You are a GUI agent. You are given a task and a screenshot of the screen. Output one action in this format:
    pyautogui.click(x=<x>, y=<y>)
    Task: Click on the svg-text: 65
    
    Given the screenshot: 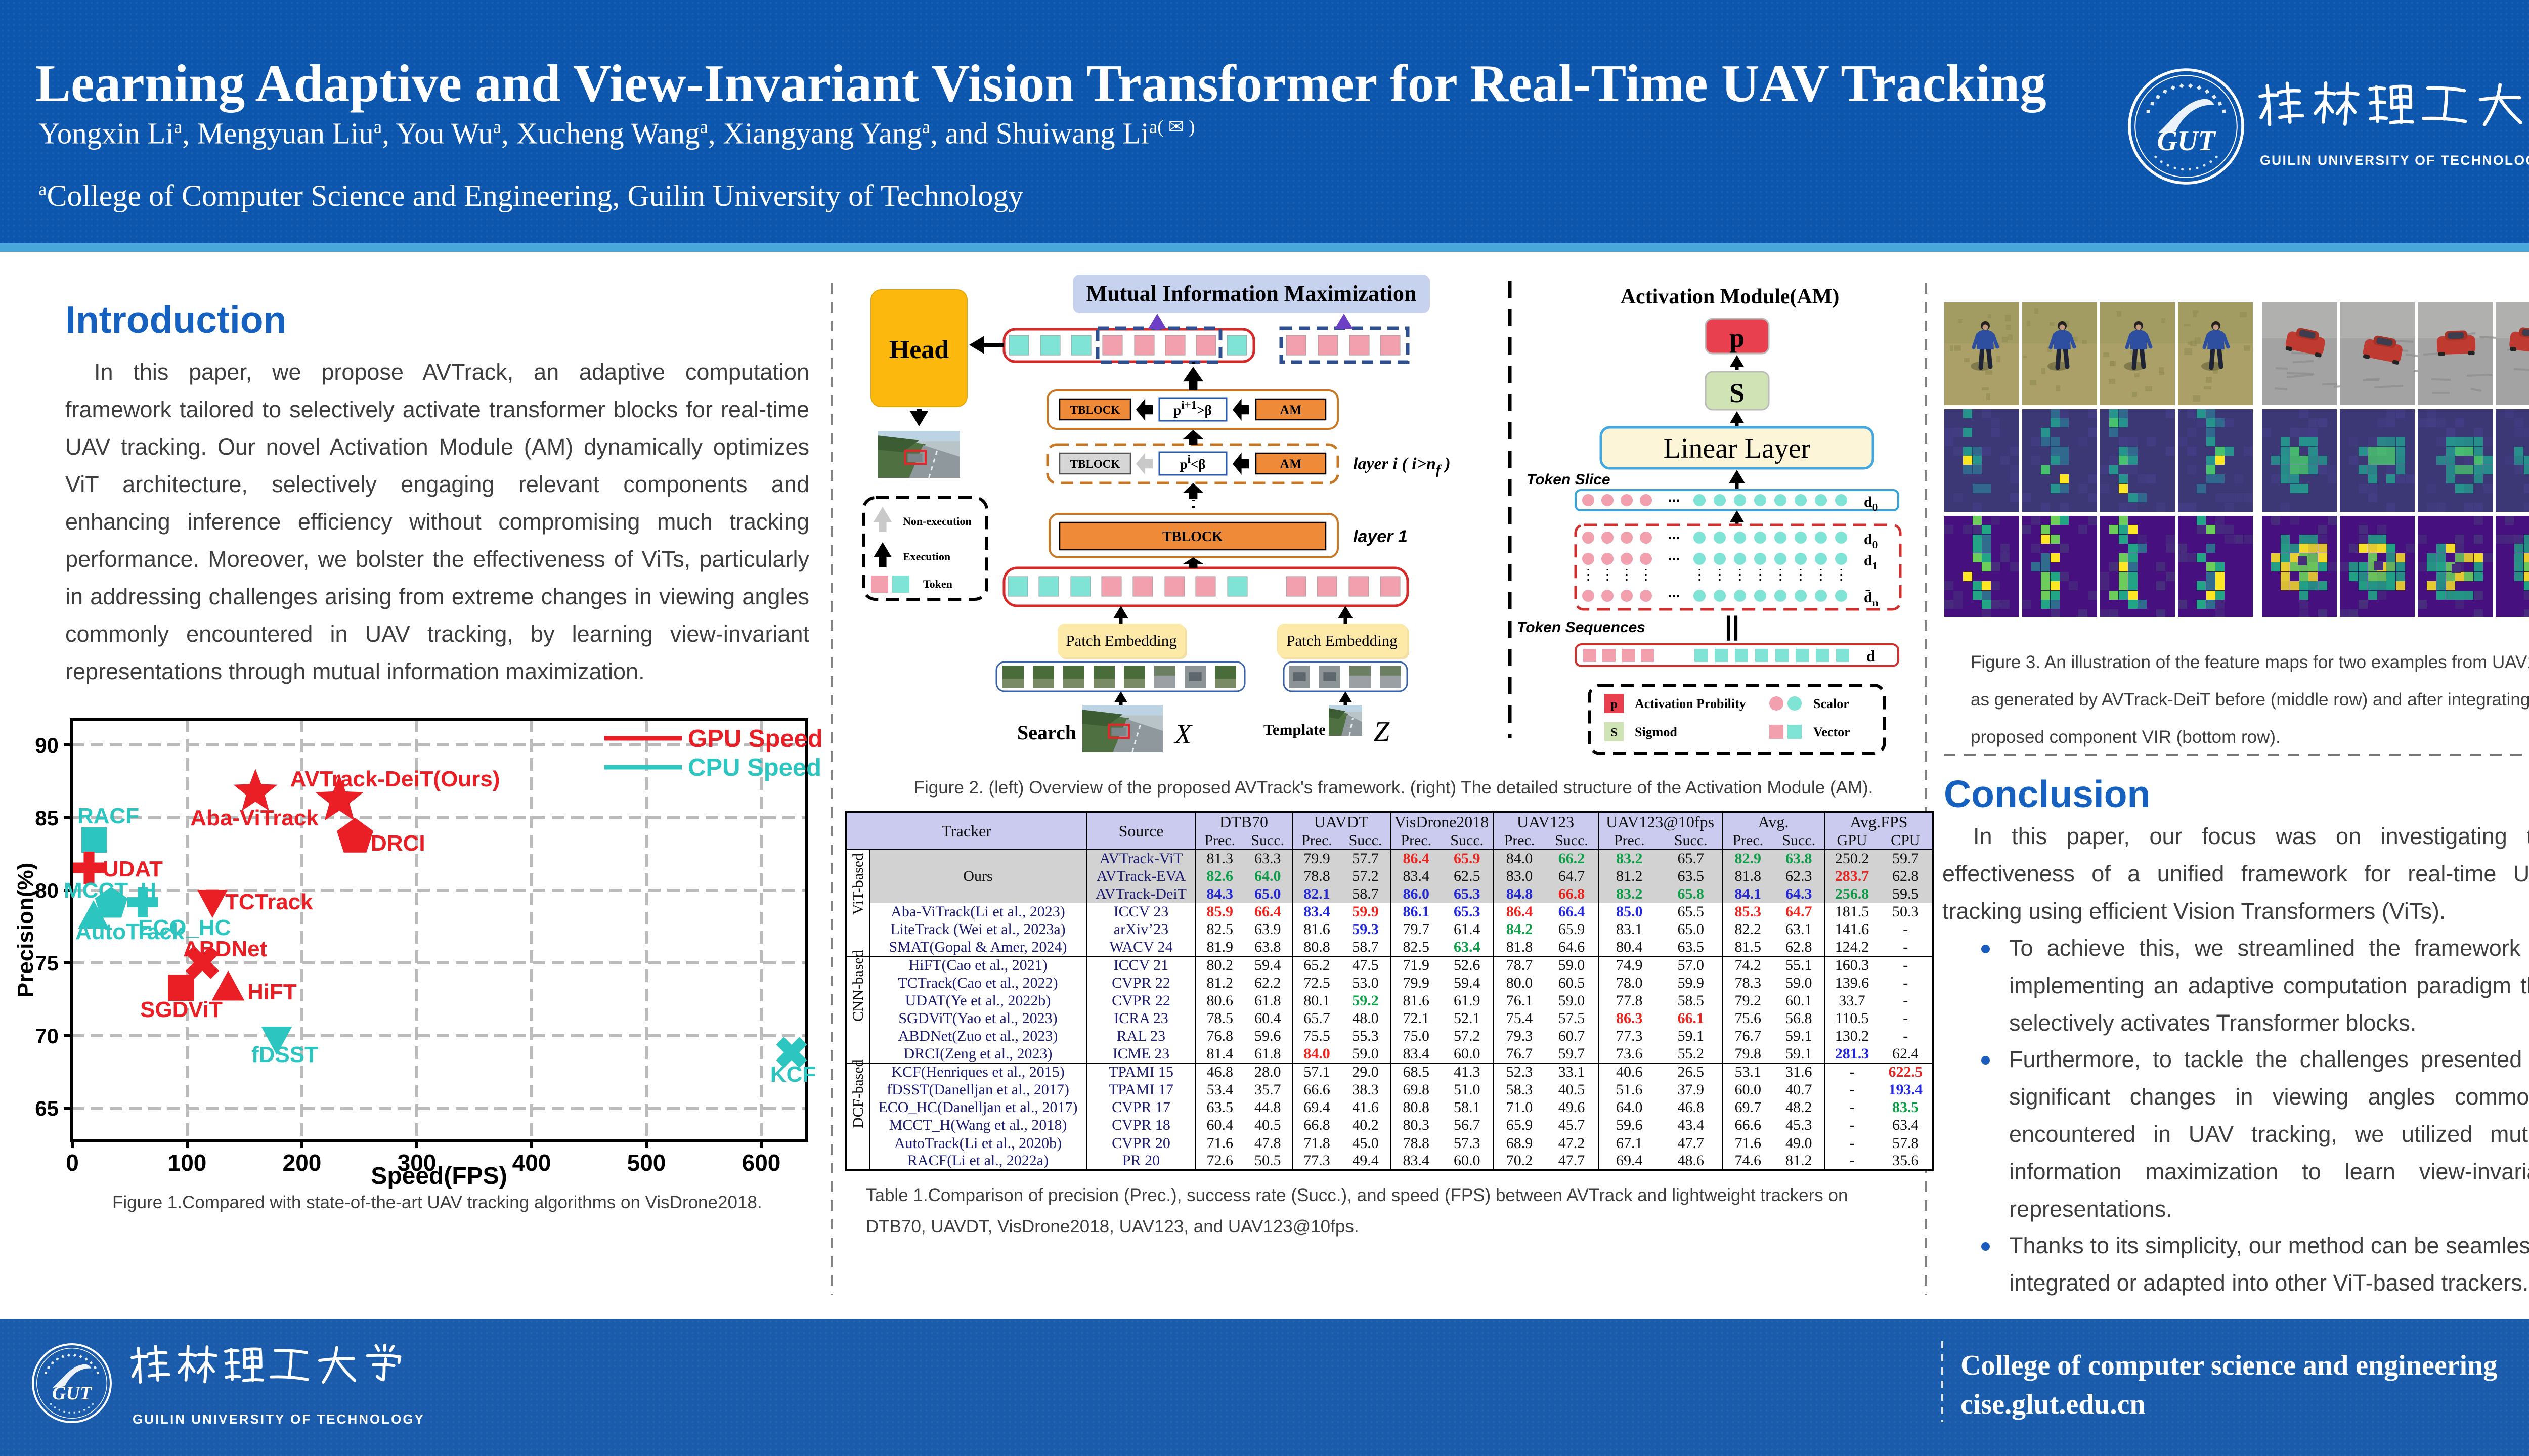 What is the action you would take?
    pyautogui.click(x=47, y=1108)
    